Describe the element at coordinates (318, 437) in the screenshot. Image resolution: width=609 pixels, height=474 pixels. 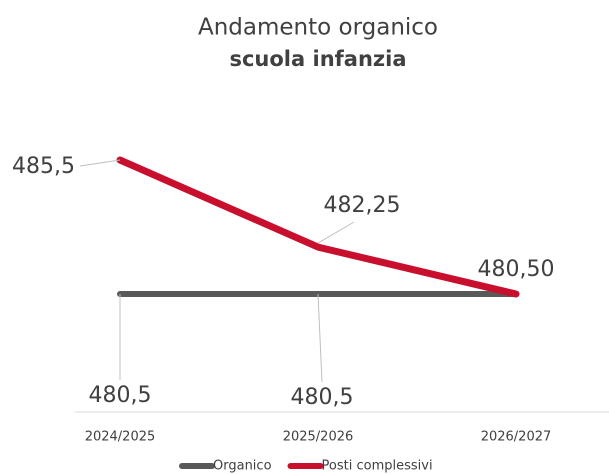
I see `x-tick-label: 2025/2026` at that location.